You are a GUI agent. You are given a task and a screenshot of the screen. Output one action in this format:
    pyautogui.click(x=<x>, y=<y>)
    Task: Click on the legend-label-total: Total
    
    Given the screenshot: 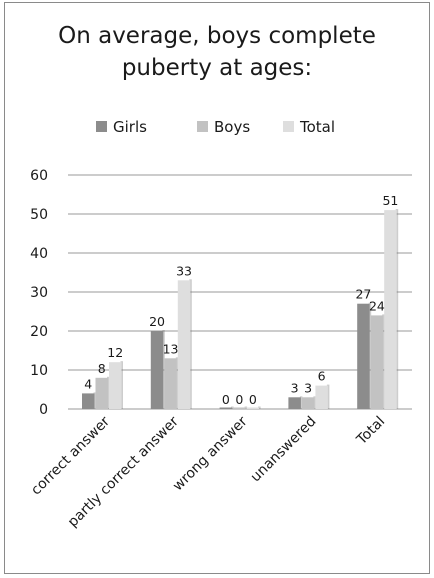 What is the action you would take?
    pyautogui.click(x=317, y=127)
    